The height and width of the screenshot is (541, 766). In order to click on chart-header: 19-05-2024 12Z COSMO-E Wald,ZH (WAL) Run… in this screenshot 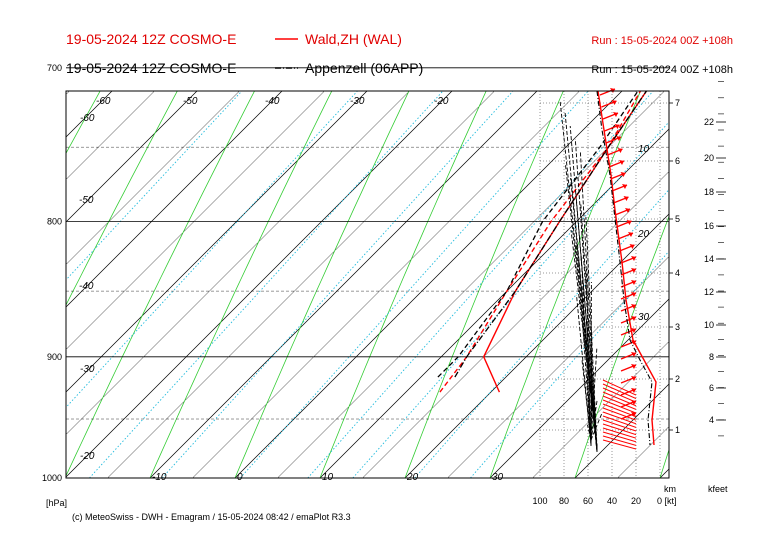, I will do `click(399, 53)`.